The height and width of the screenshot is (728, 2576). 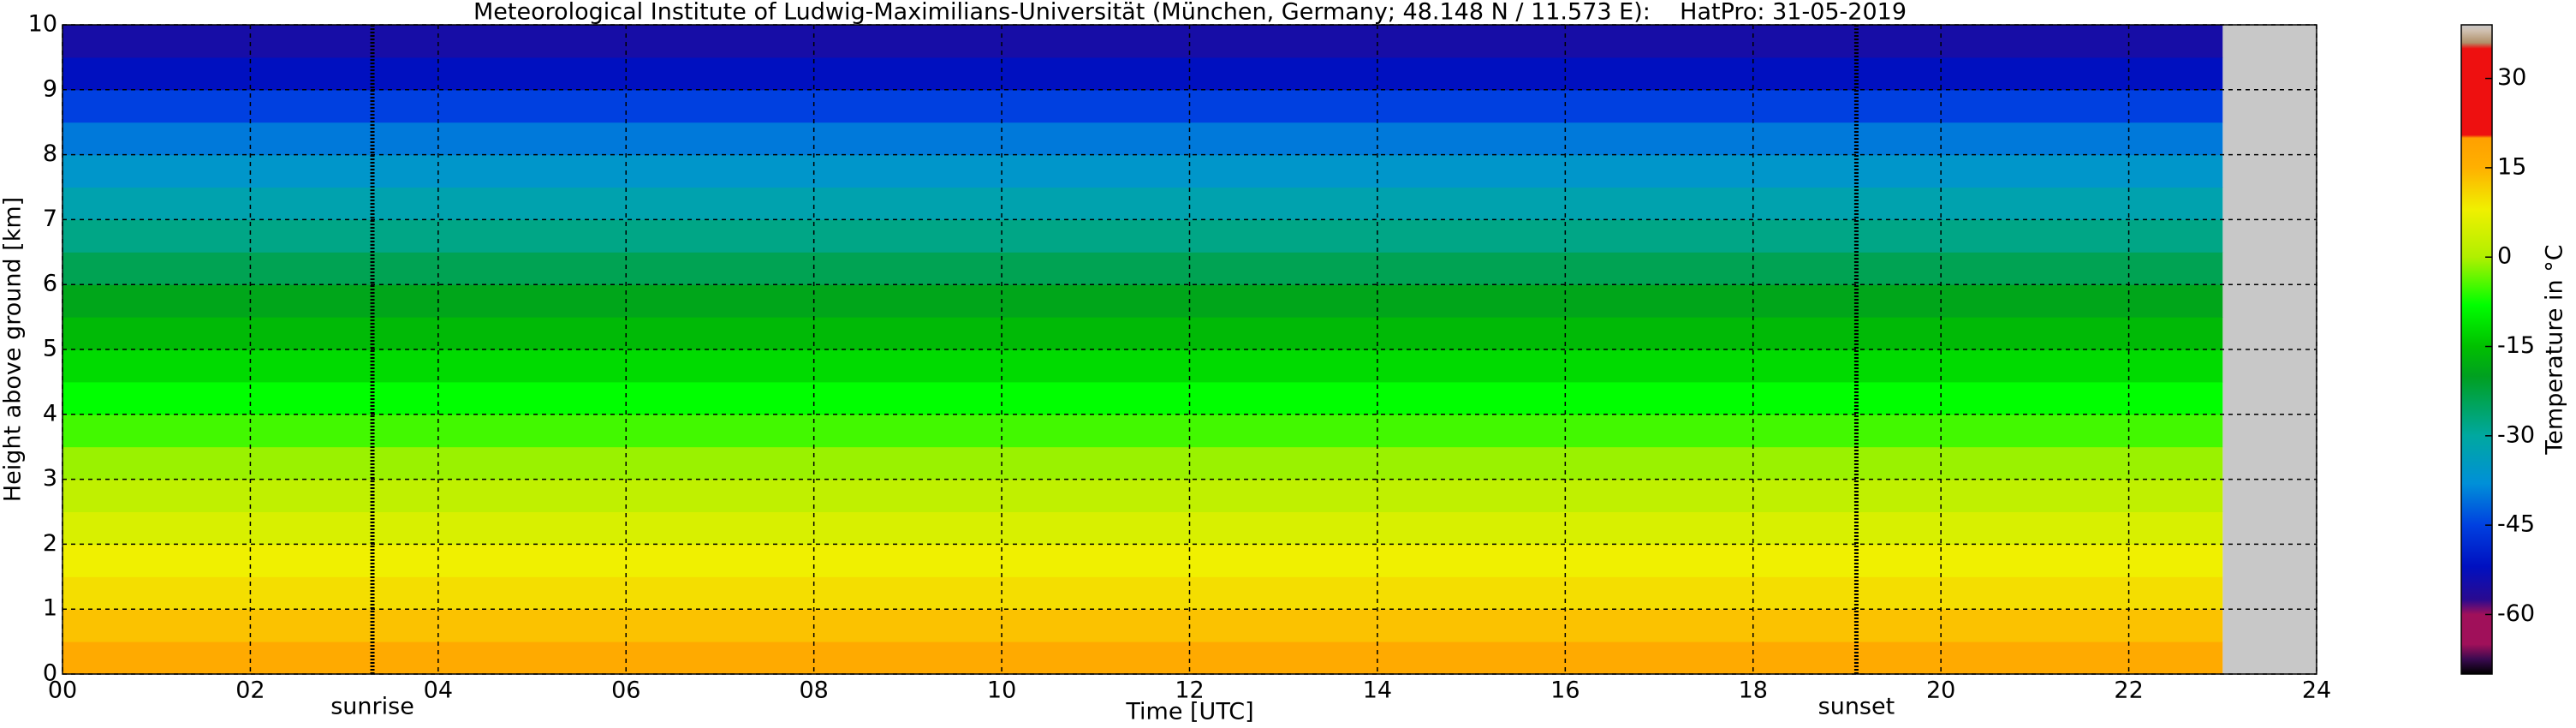 What do you see at coordinates (1002, 690) in the screenshot?
I see `x-tick-label: 10` at bounding box center [1002, 690].